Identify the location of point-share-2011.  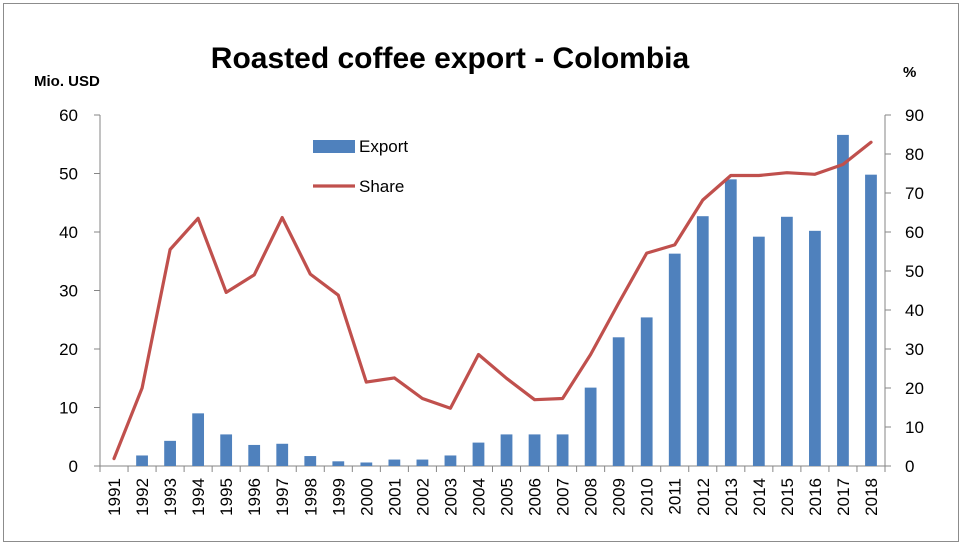
(674, 245).